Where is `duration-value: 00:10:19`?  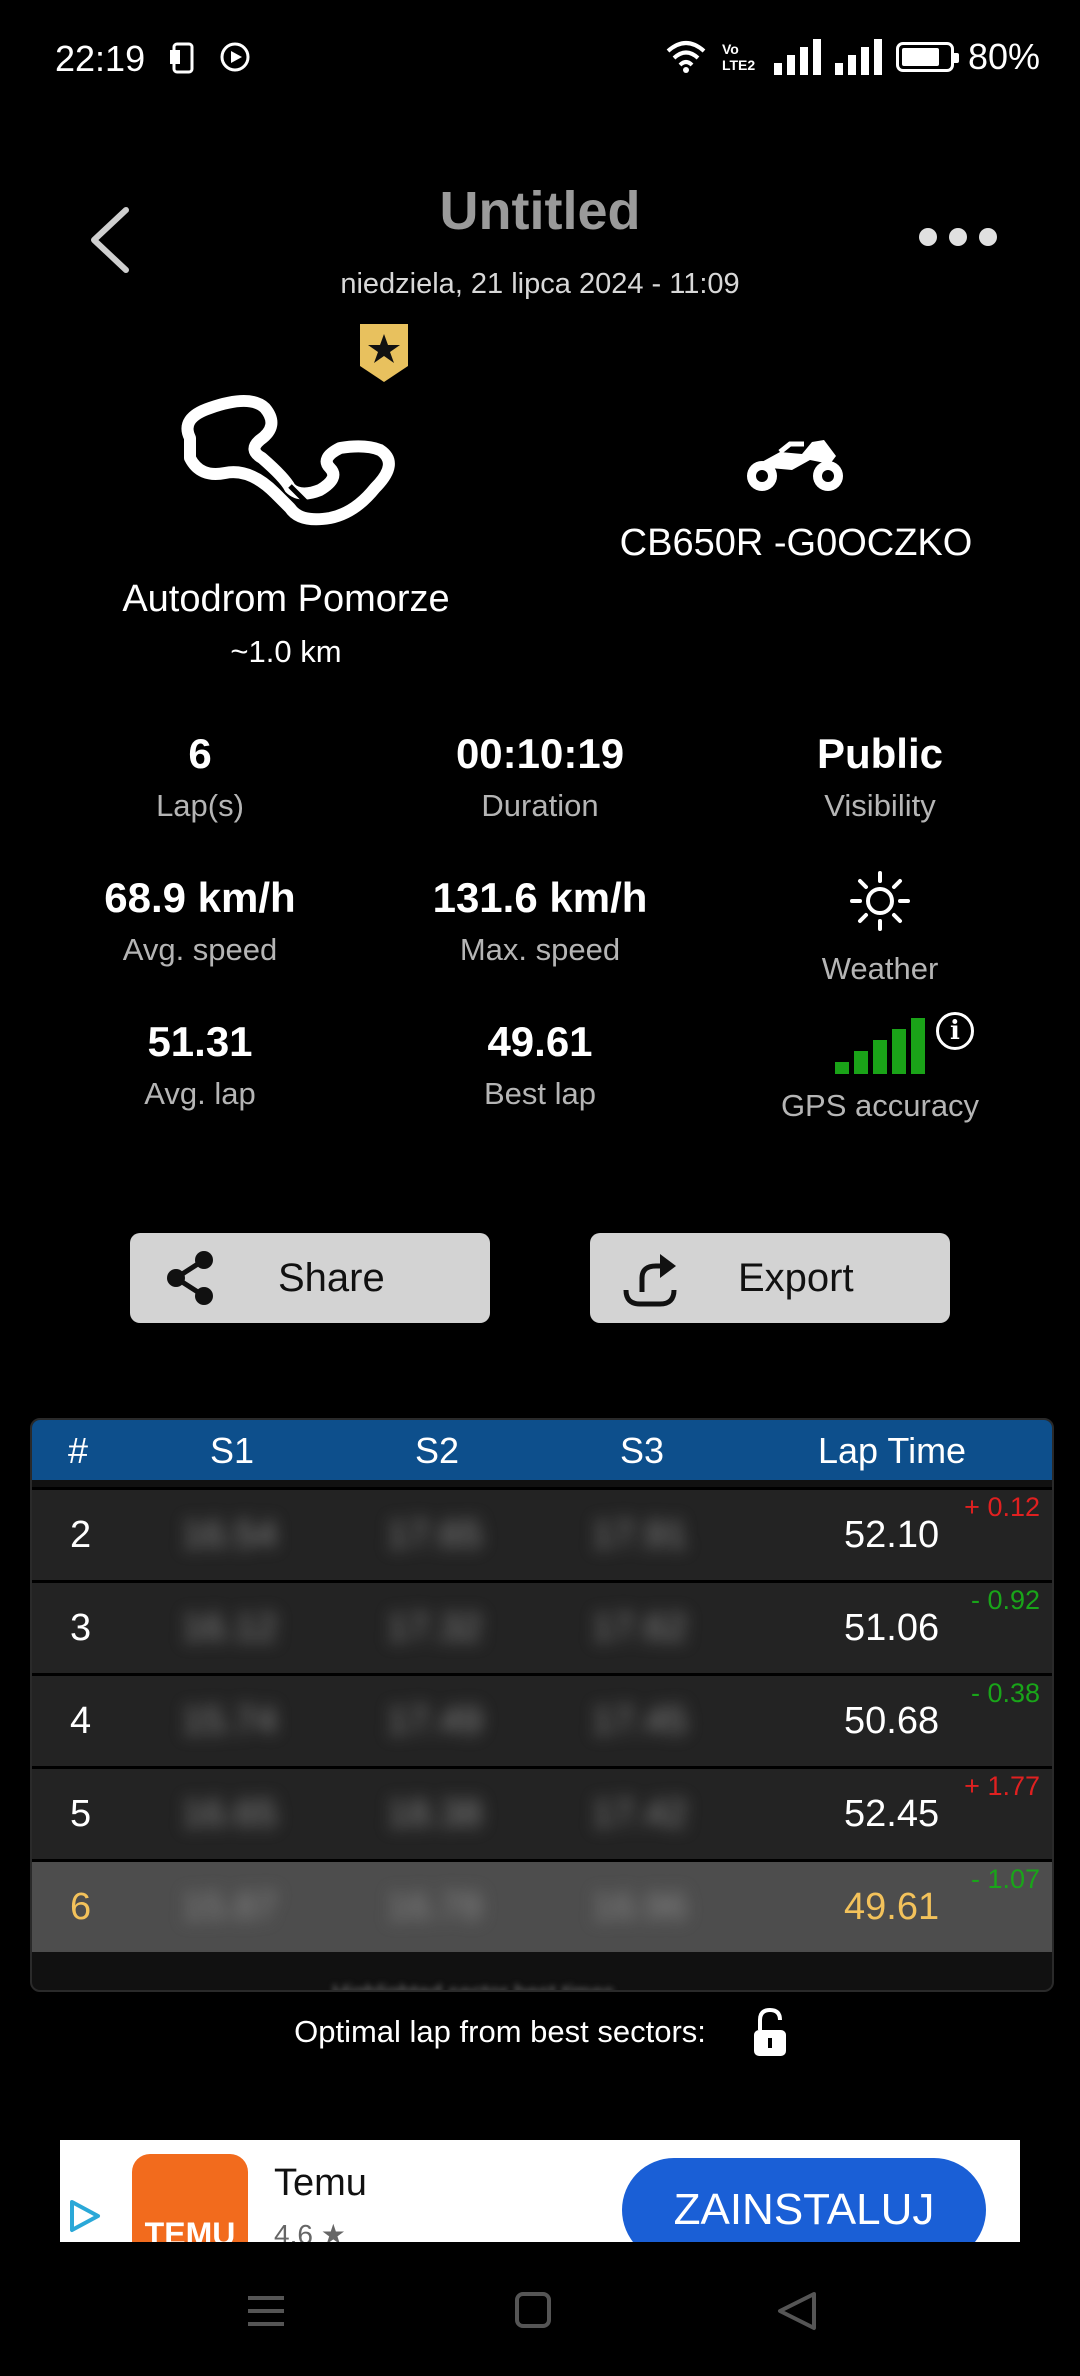 duration-value: 00:10:19 is located at coordinates (540, 753).